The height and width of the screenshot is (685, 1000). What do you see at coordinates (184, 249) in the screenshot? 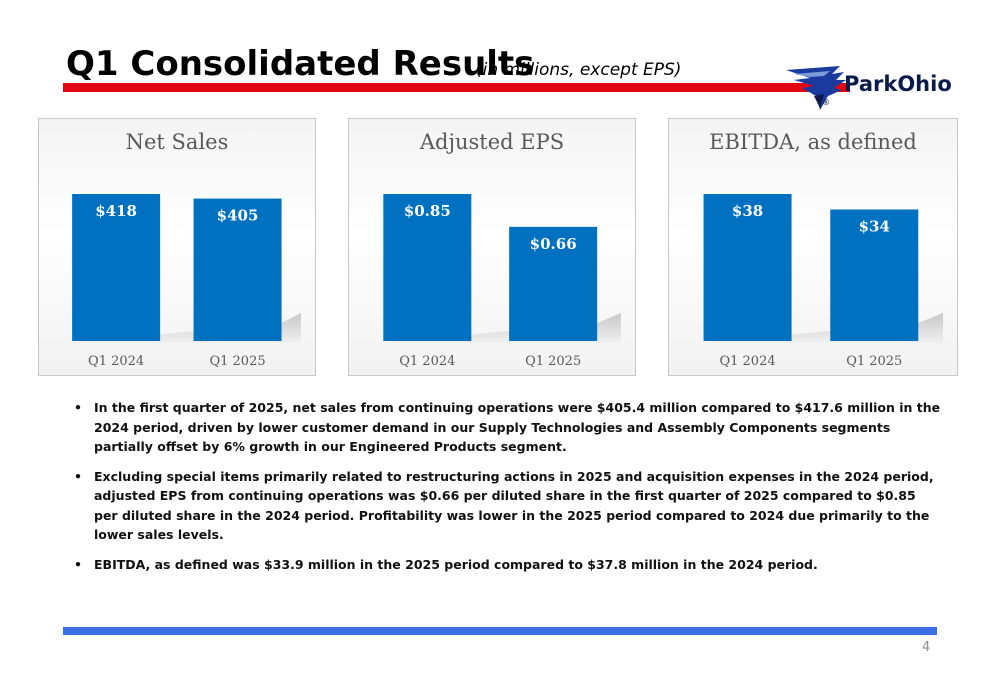
I see `net-sales-chart: Net Sales $418 Q1 2024 $405 Q1 2025` at bounding box center [184, 249].